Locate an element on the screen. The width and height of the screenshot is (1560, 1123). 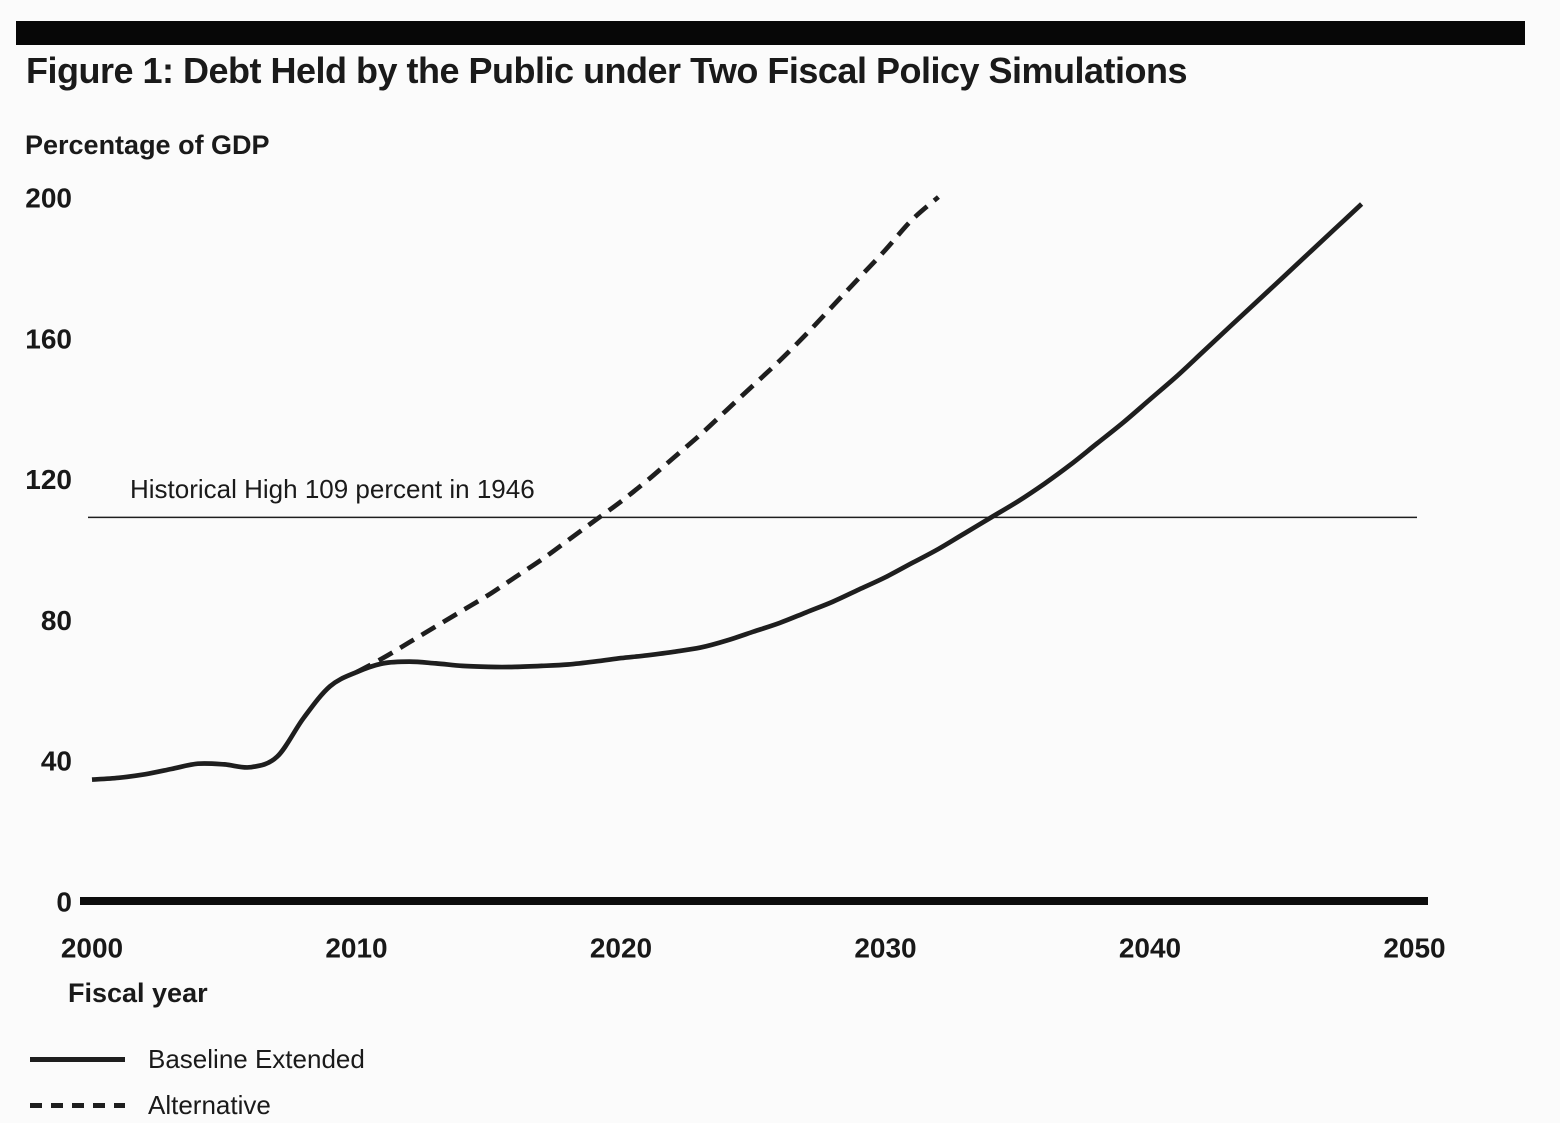
y-tick-label: 120 is located at coordinates (48, 479).